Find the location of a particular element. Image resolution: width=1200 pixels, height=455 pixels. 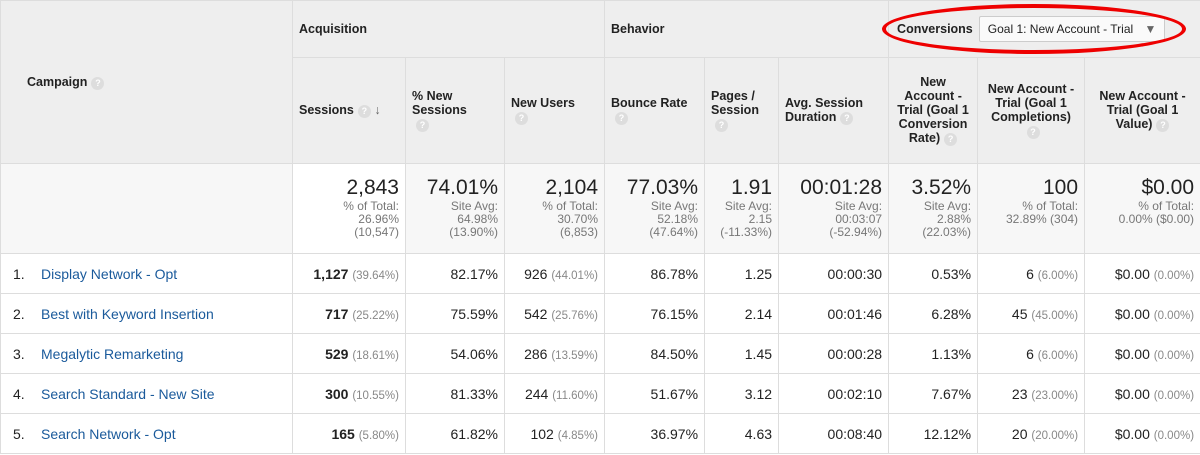

sessions-header: Sessions? ↓ is located at coordinates (349, 110).